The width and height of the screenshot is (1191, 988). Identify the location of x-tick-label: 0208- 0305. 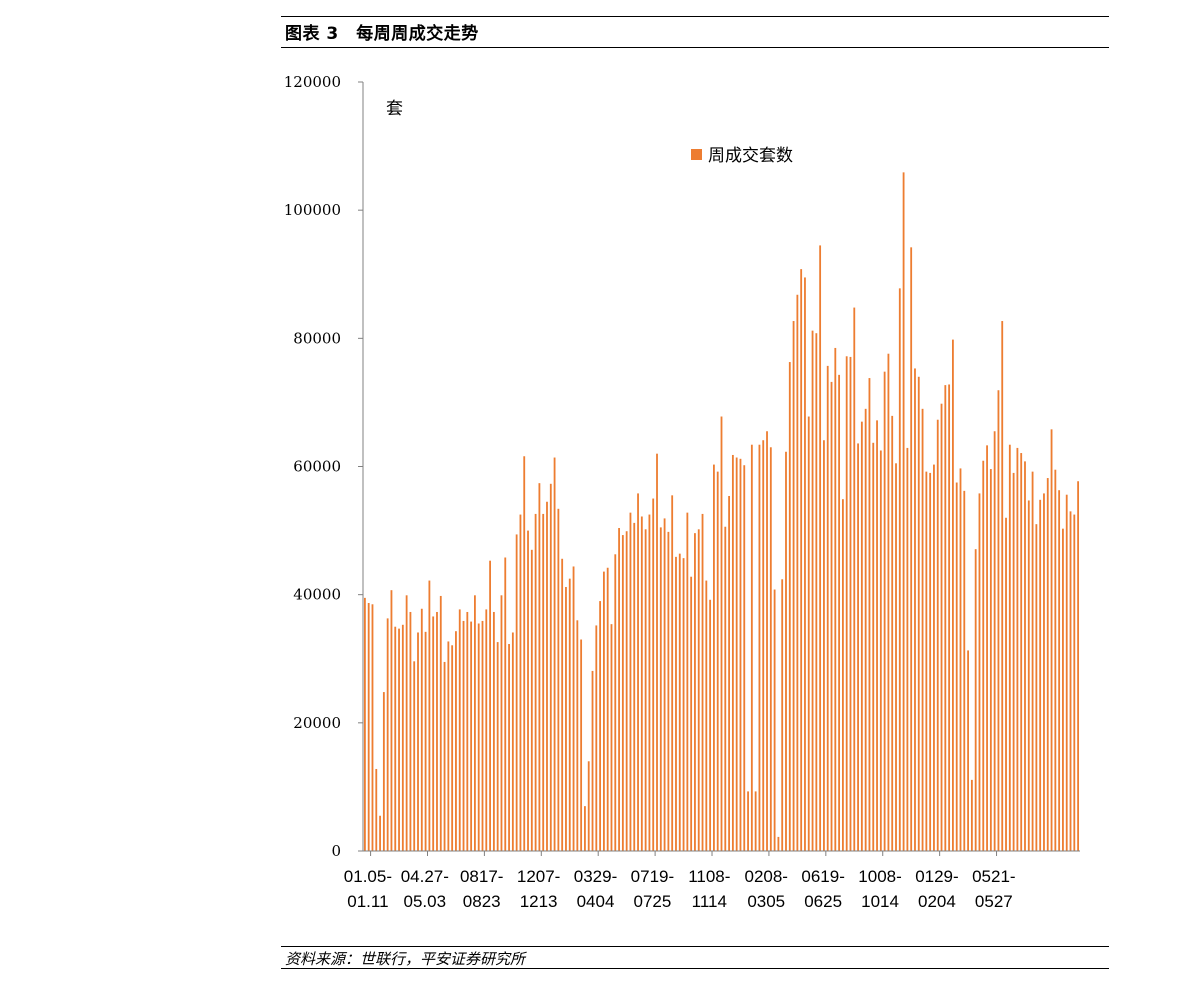
(765, 889).